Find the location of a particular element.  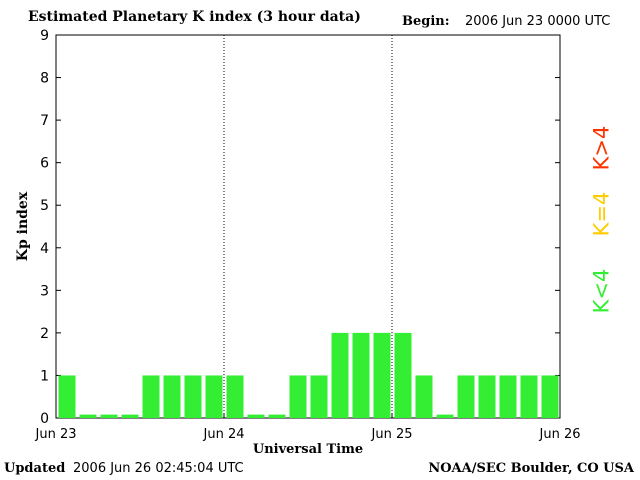

y-tick-label: 6 is located at coordinates (44, 164).